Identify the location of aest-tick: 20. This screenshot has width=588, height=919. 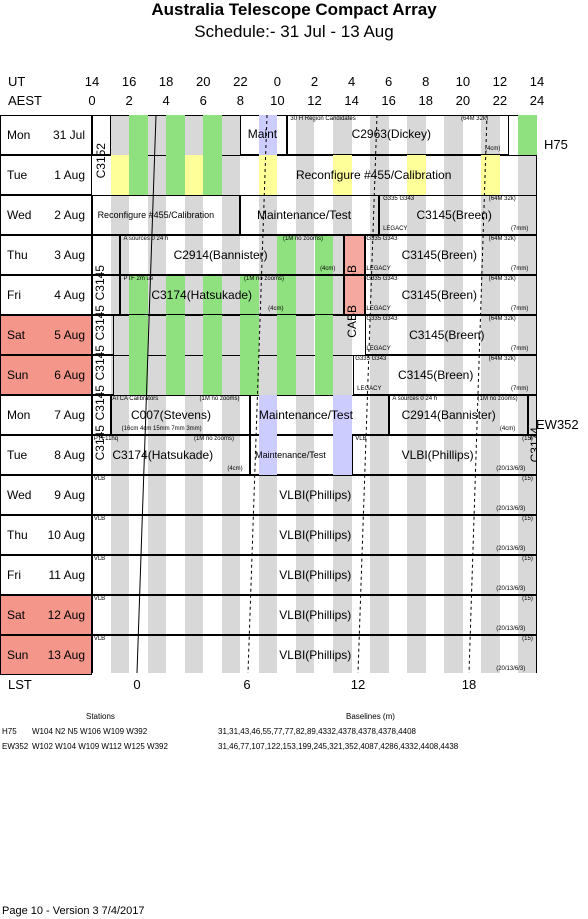
(463, 100).